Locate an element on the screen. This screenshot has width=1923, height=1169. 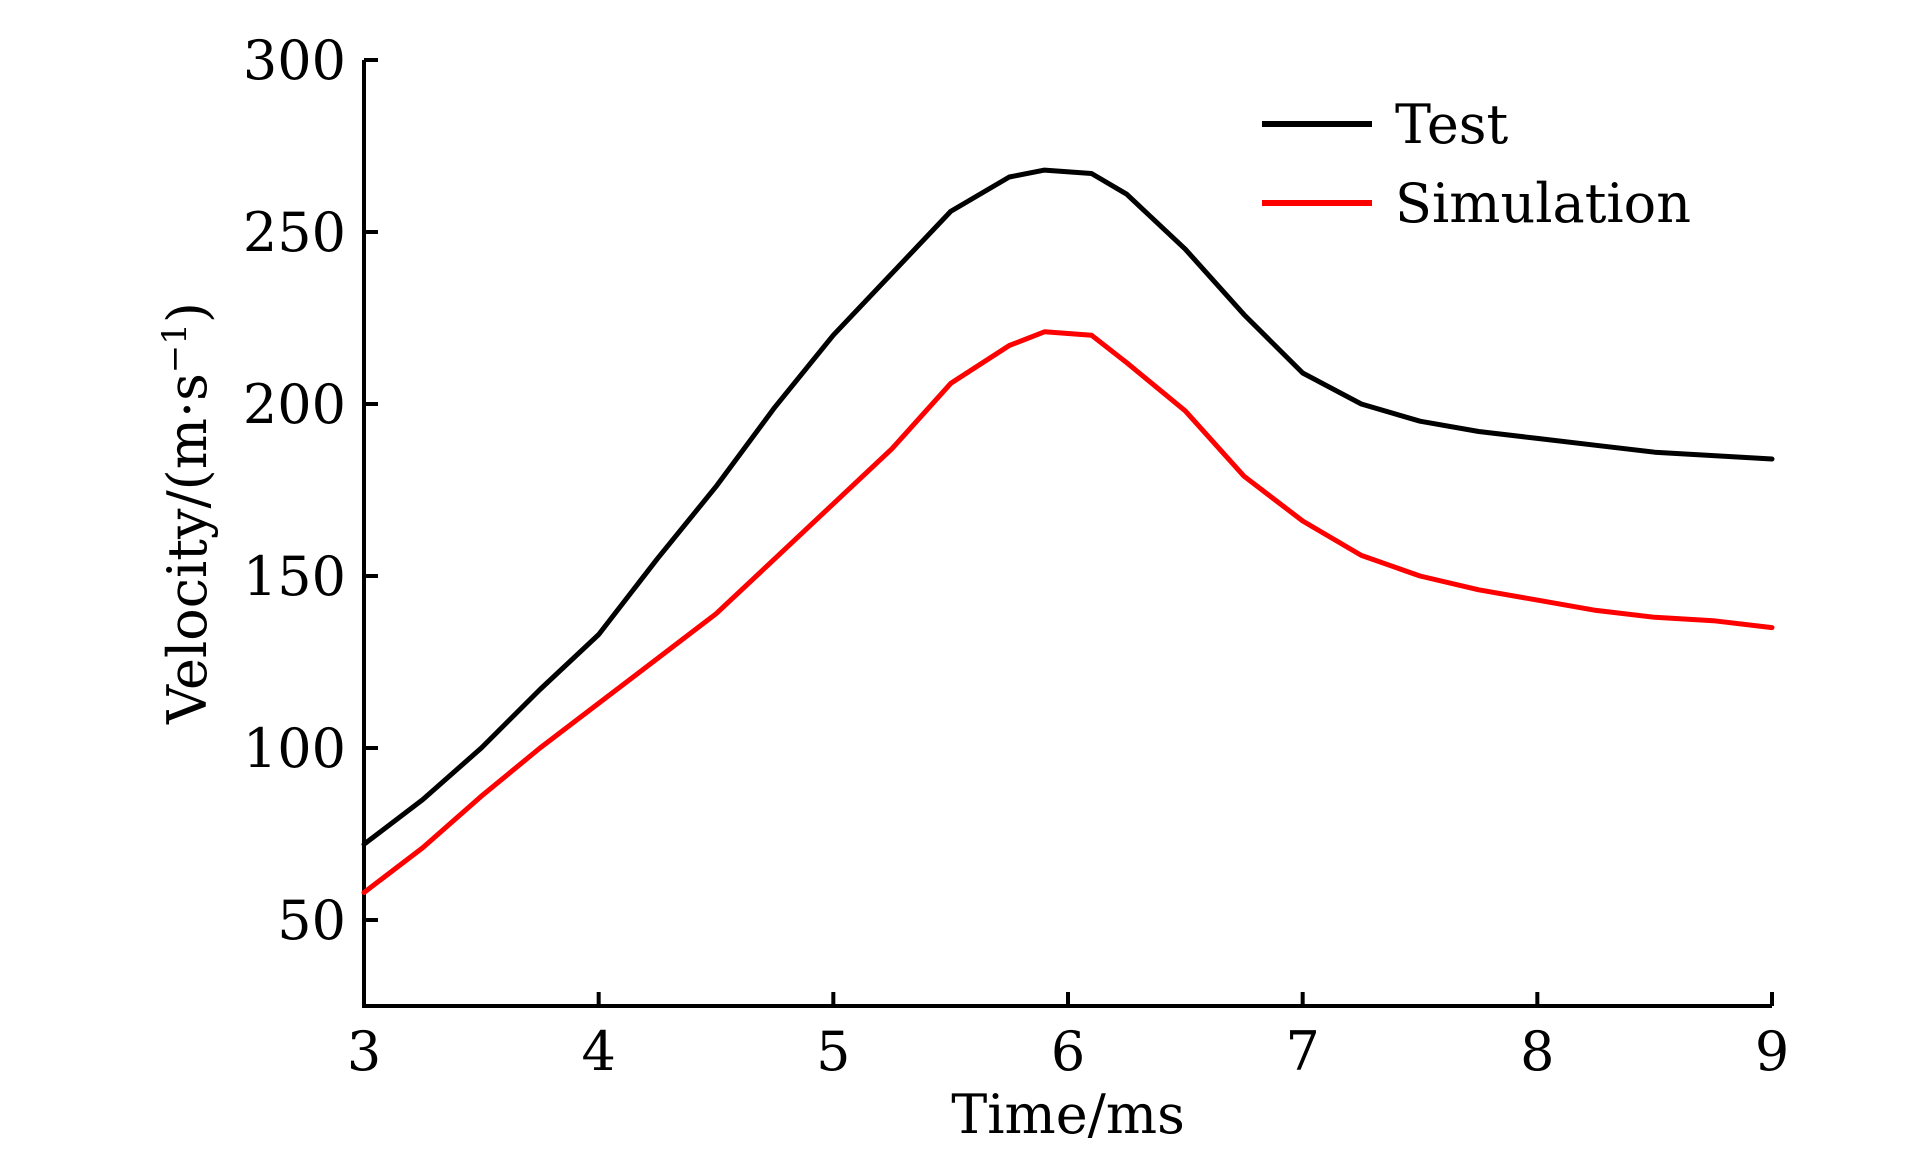
x-tick-label: 7 is located at coordinates (1302, 1051).